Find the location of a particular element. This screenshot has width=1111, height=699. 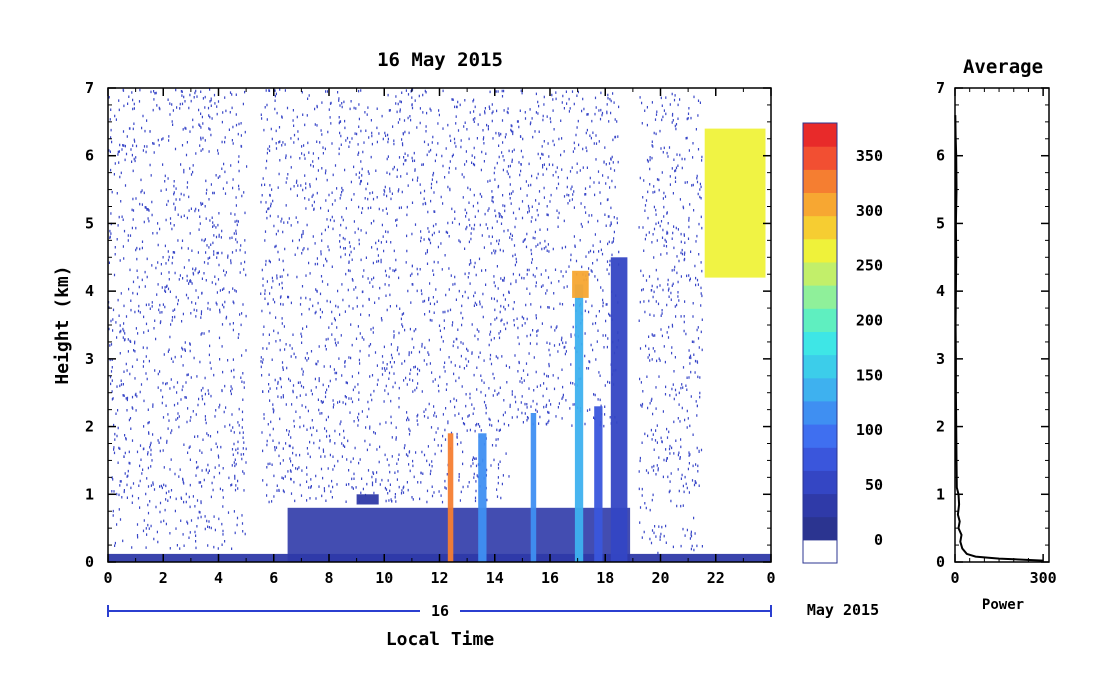

avg-x-tick-label: 300 is located at coordinates (1043, 578).